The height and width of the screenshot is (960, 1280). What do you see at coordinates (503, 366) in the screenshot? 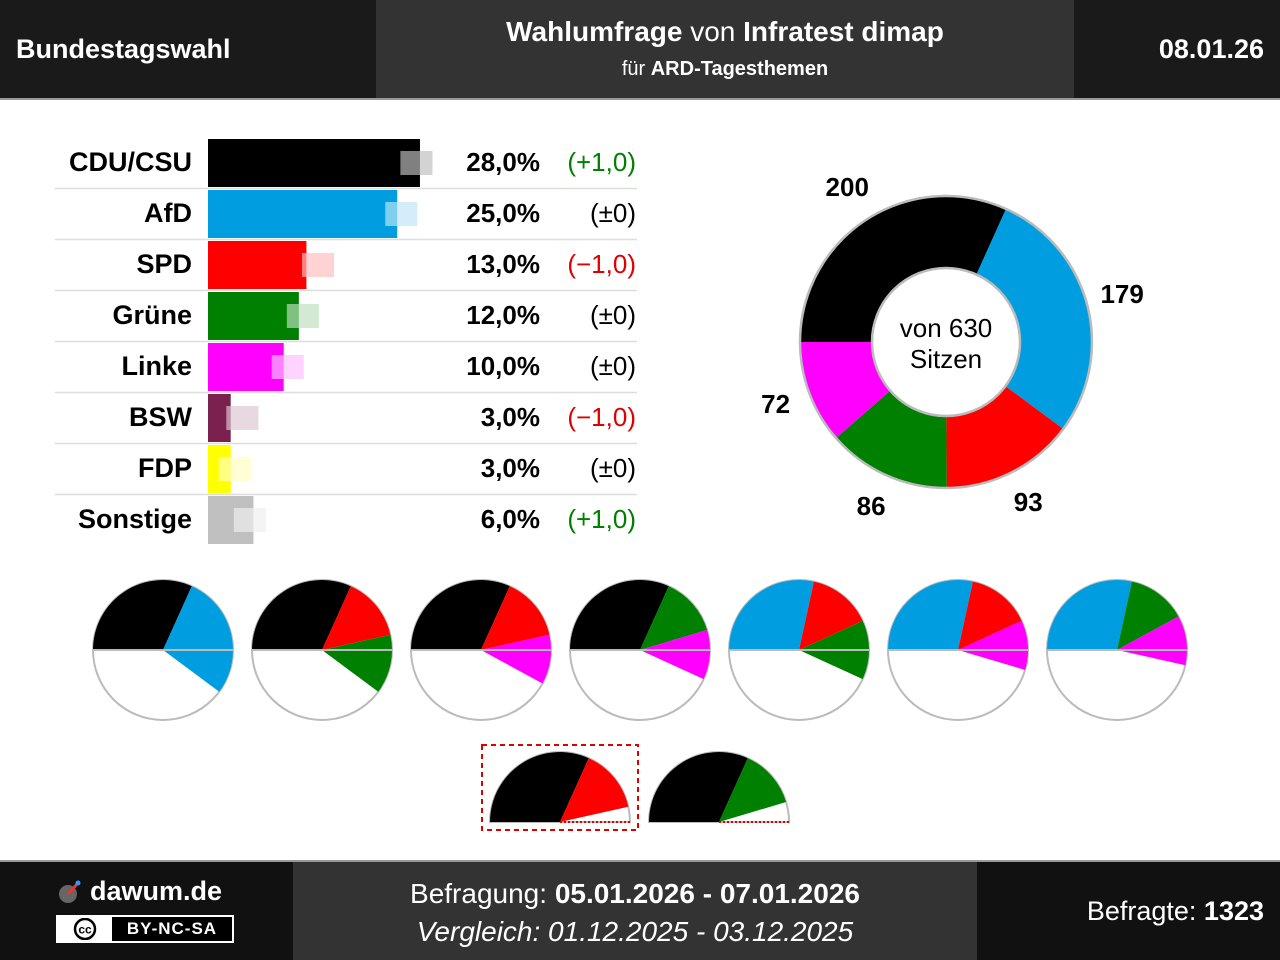
I see `value-label: 10,0%` at bounding box center [503, 366].